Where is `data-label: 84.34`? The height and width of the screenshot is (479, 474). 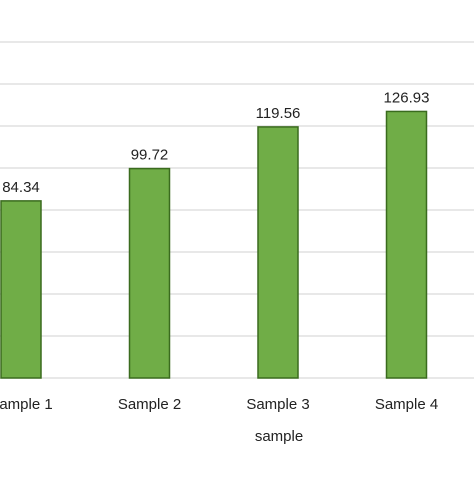 data-label: 84.34 is located at coordinates (21, 187).